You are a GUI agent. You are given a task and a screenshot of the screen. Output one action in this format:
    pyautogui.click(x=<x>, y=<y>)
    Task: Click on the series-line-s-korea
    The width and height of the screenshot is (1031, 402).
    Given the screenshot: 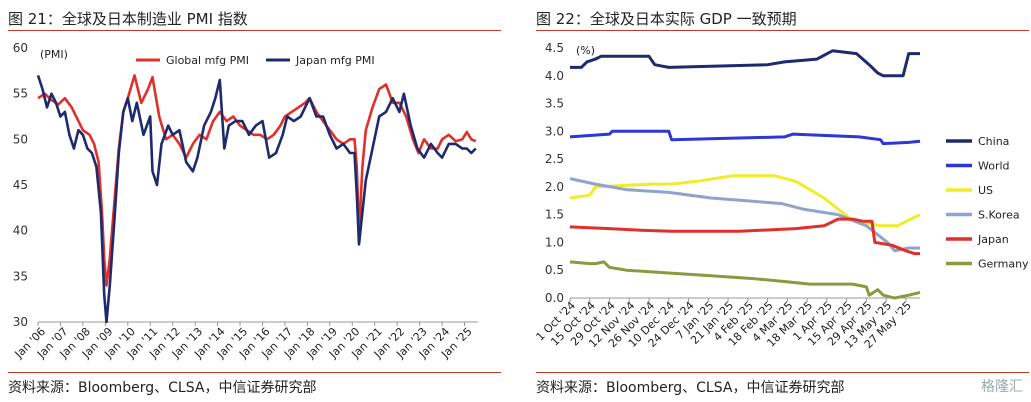 What is the action you would take?
    pyautogui.click(x=744, y=215)
    